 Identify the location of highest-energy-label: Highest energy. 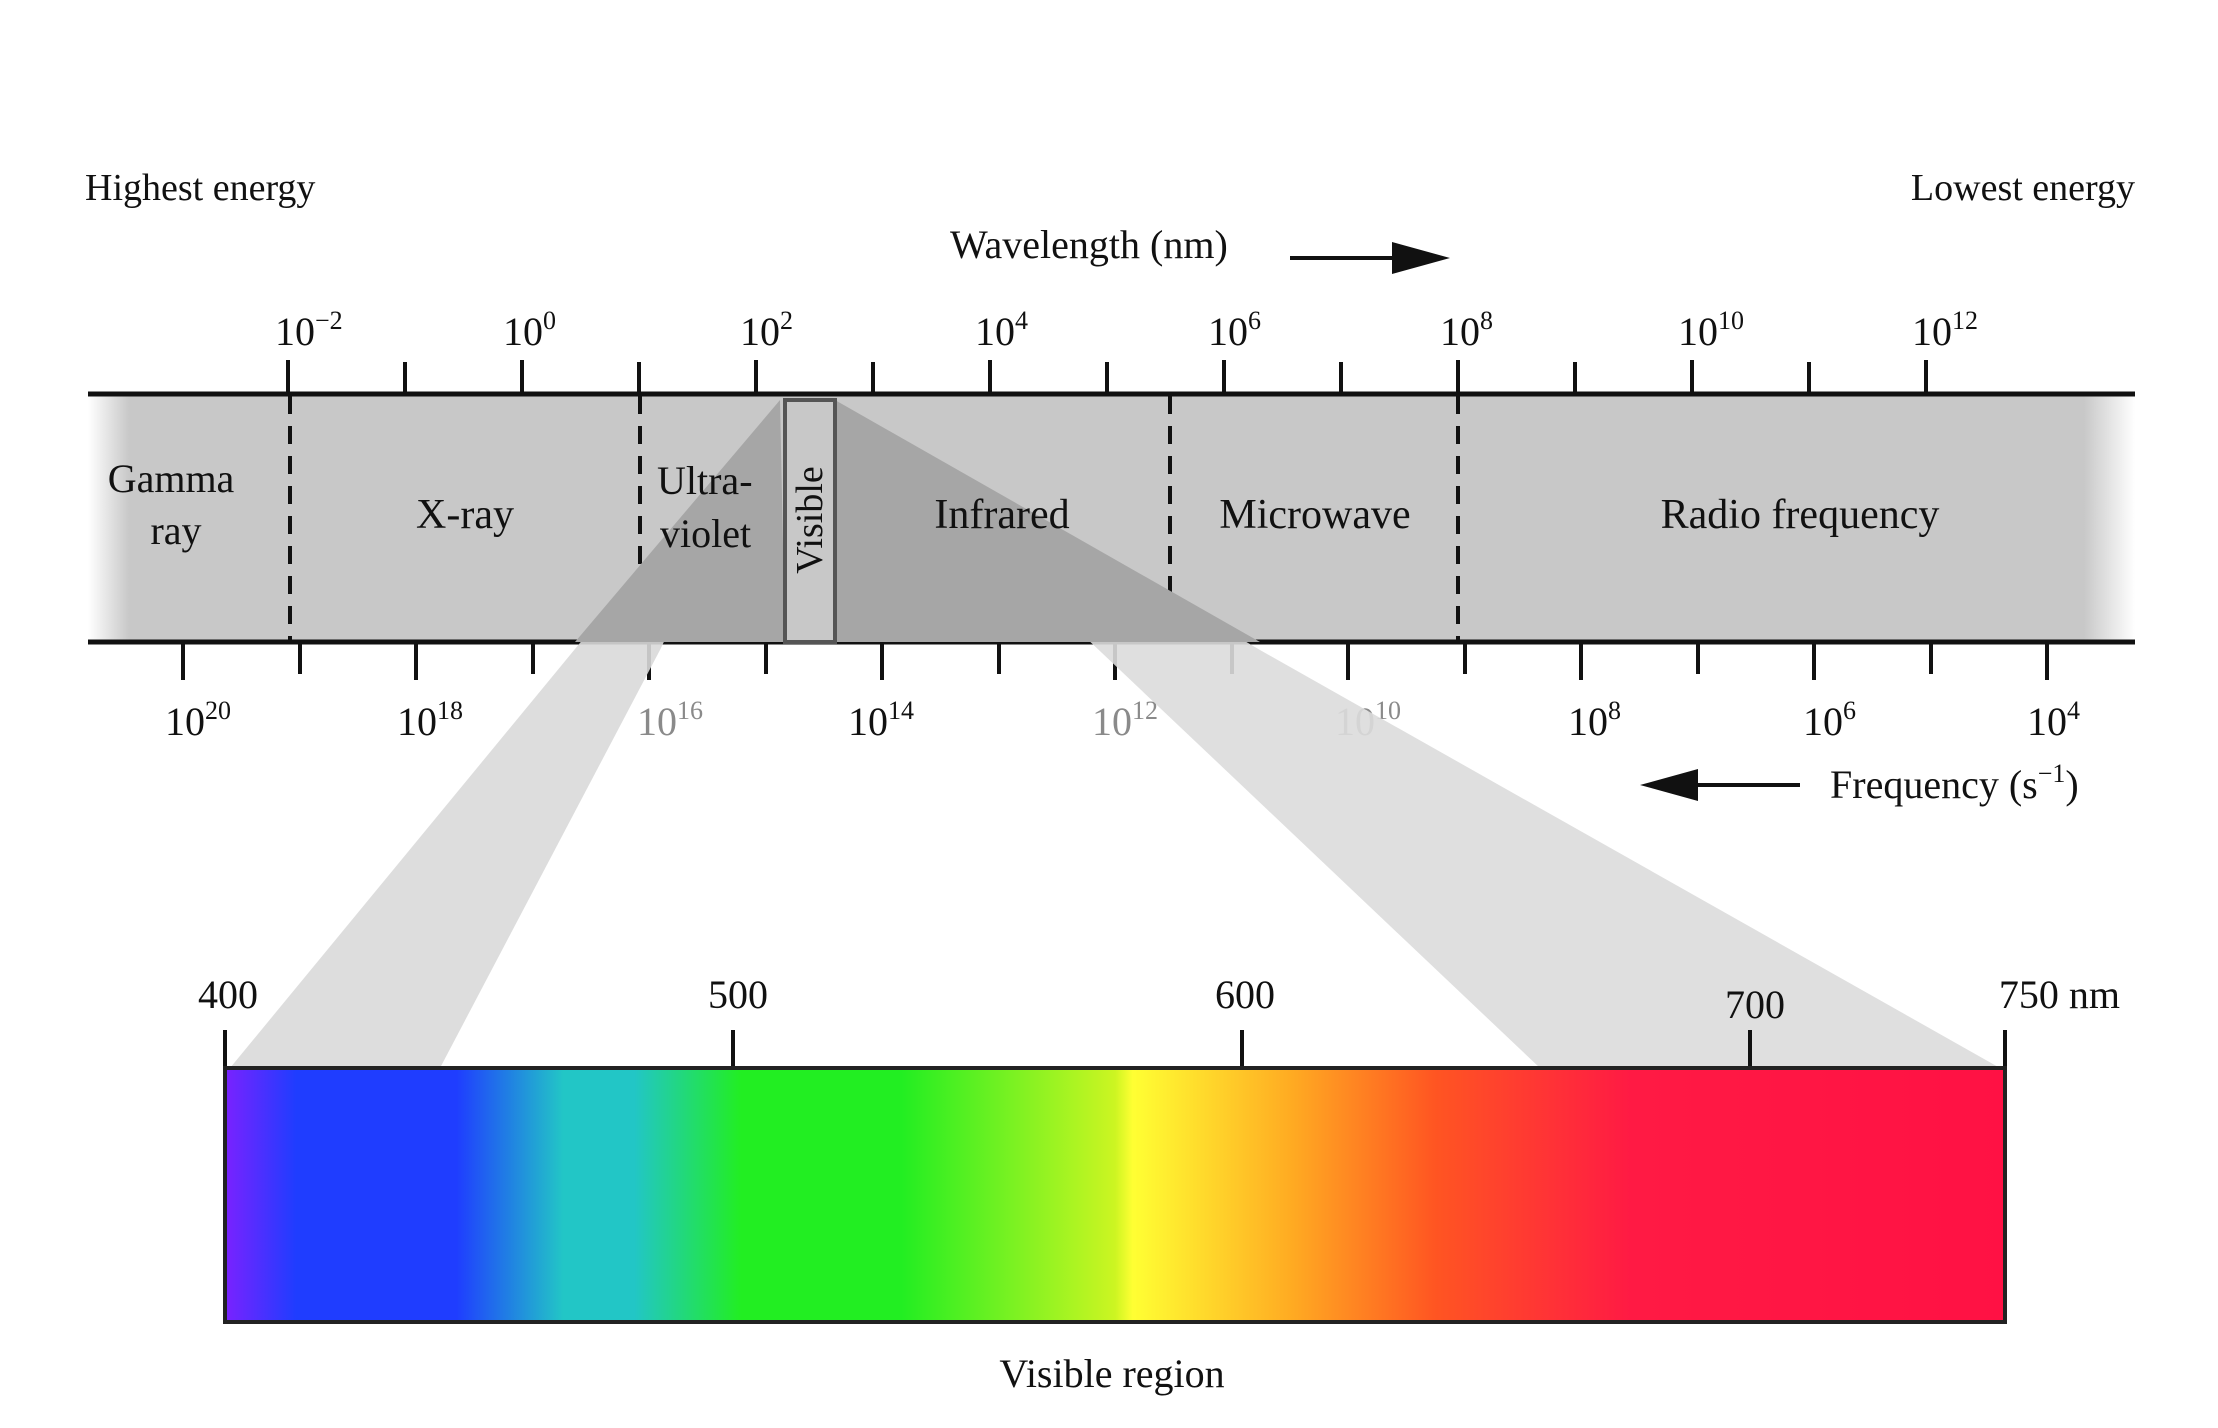
(200, 188).